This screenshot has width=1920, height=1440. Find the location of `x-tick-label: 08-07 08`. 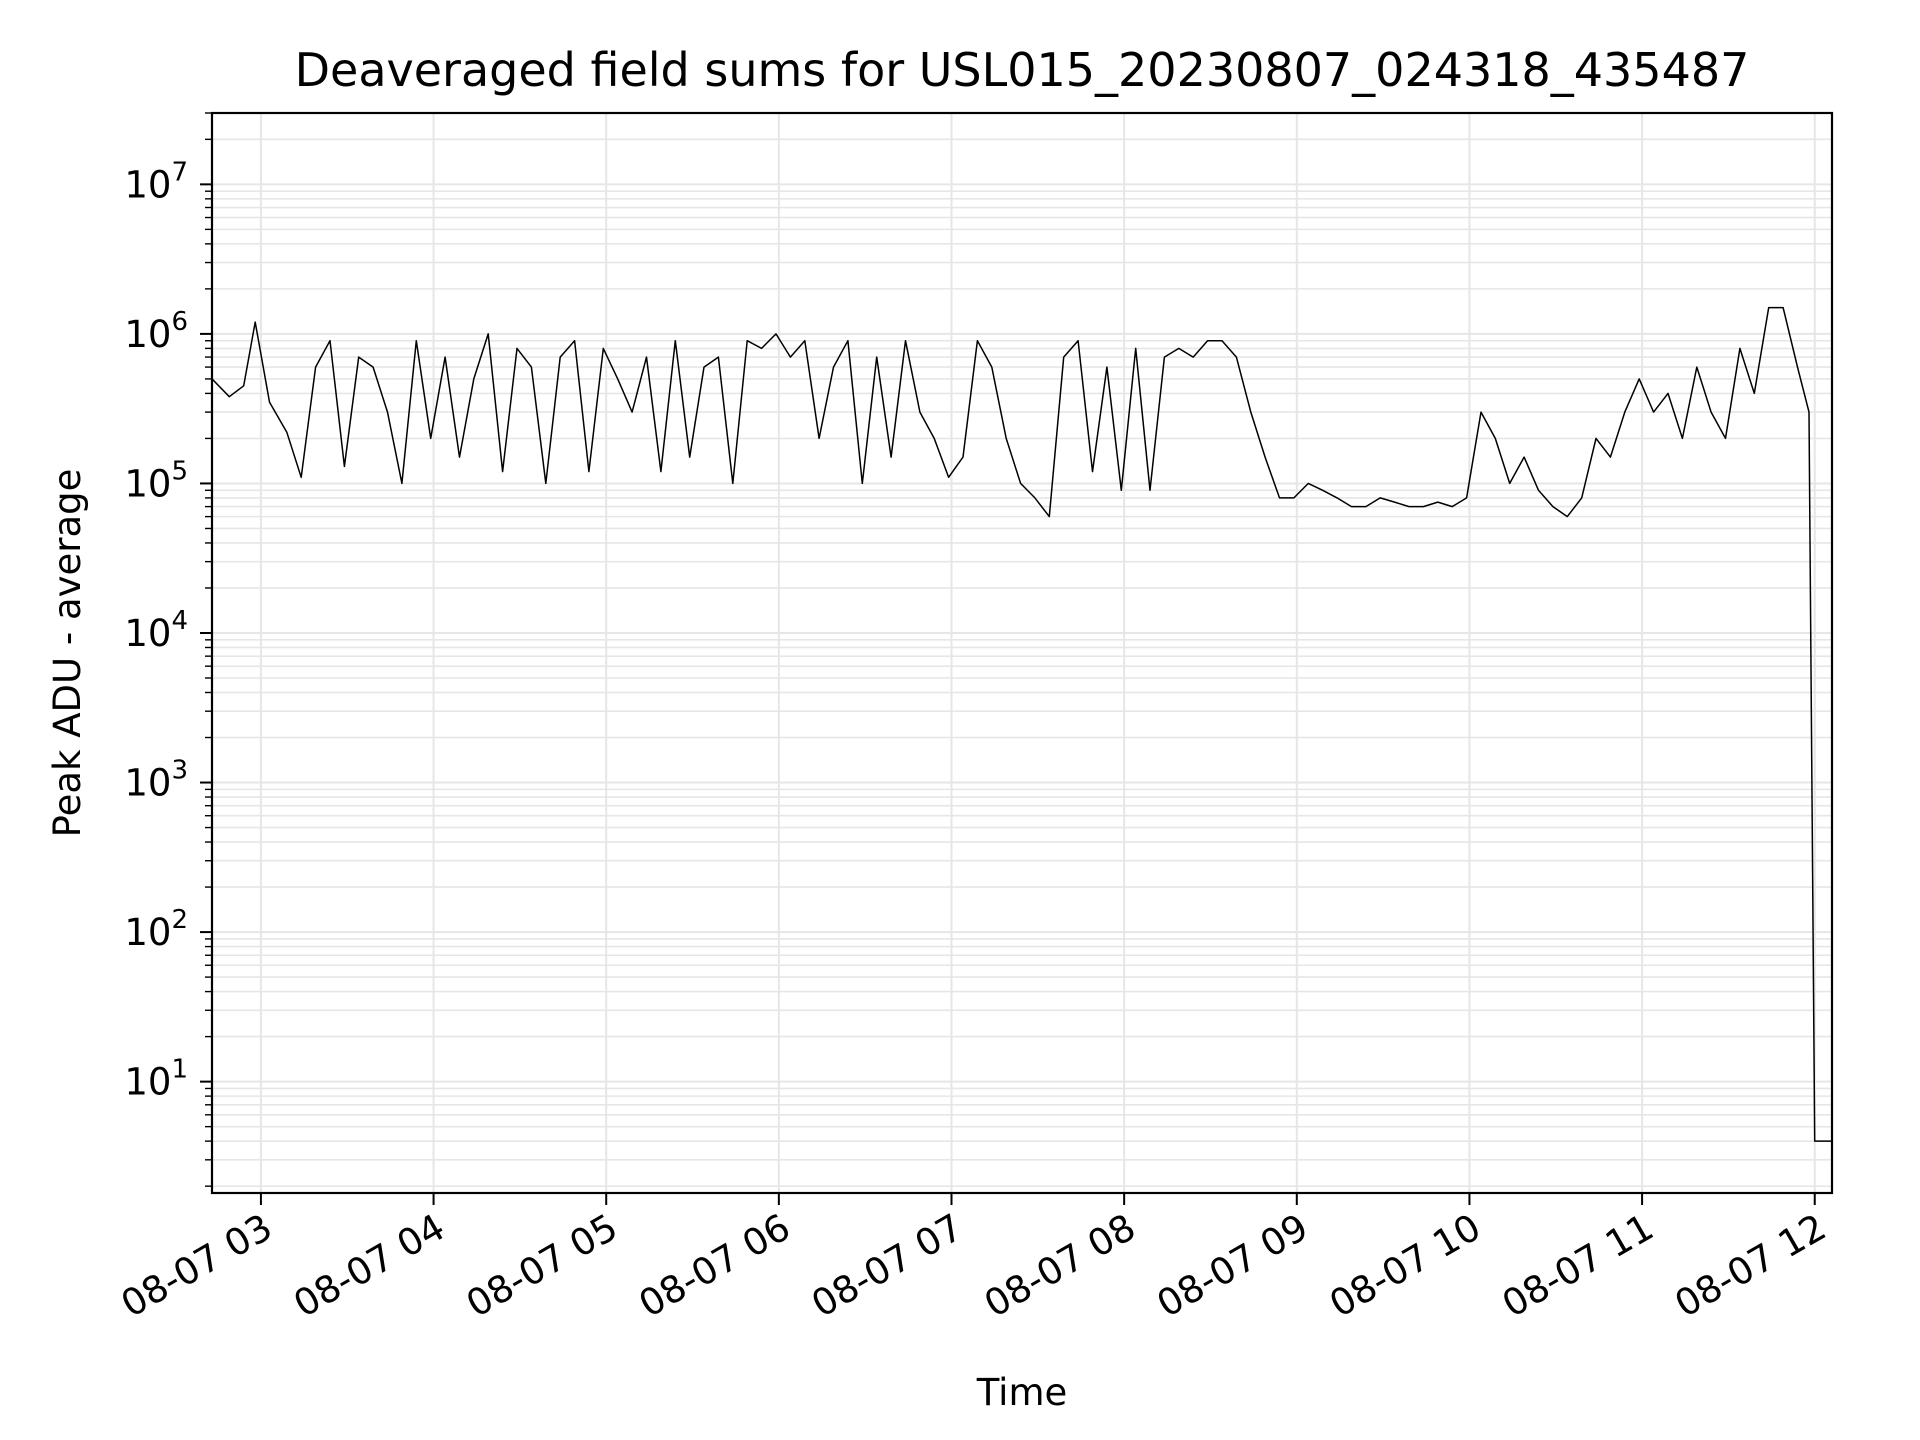

x-tick-label: 08-07 08 is located at coordinates (1060, 1266).